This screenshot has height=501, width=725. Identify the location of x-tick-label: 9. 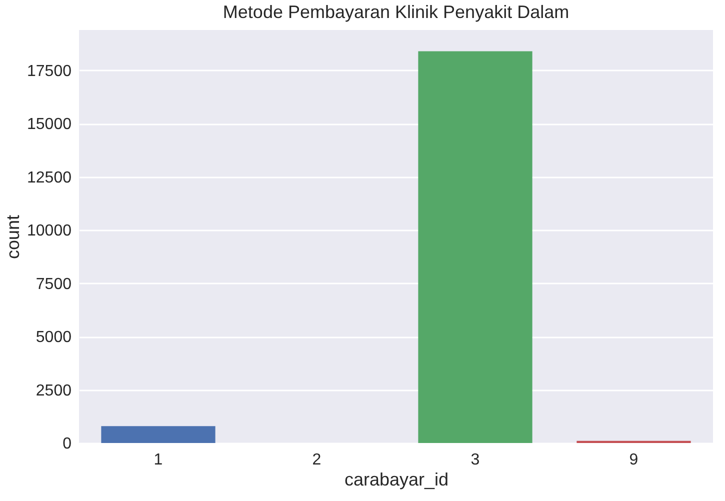
(633, 460).